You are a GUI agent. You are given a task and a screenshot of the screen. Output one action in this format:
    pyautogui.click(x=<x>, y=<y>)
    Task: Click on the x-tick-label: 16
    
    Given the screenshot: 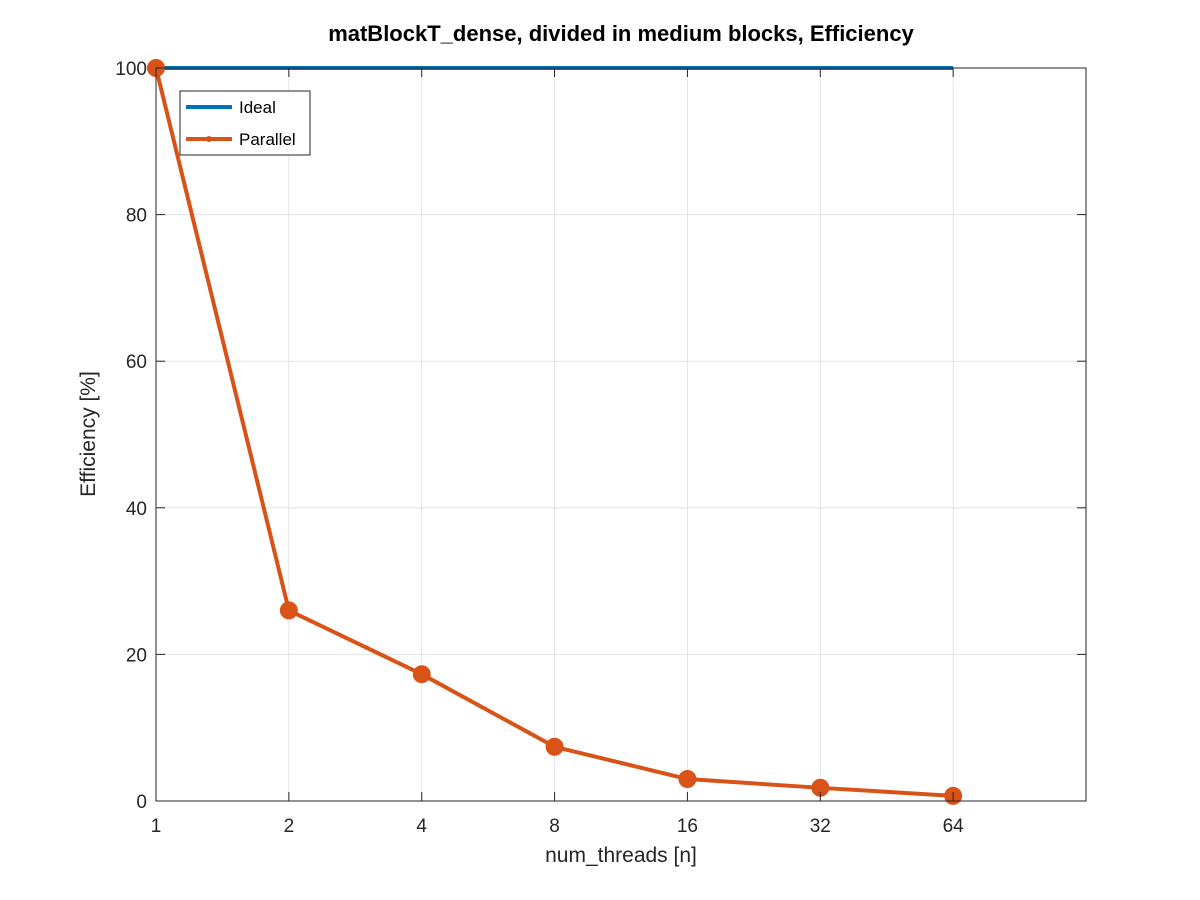 What is the action you would take?
    pyautogui.click(x=687, y=826)
    